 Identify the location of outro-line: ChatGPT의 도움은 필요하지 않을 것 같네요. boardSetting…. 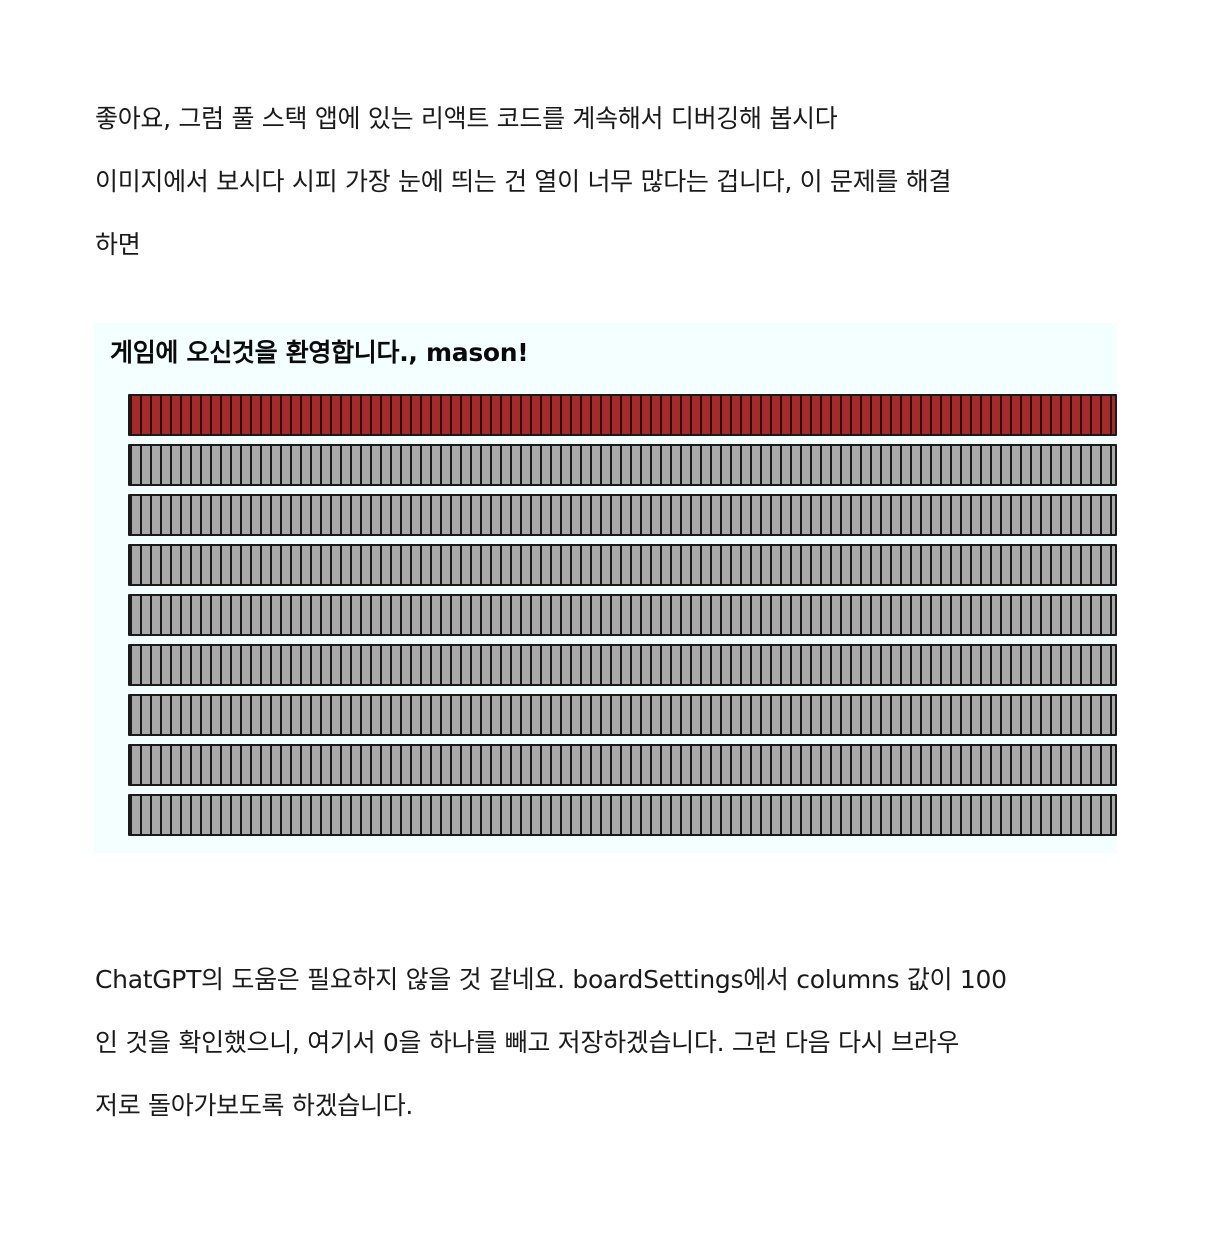
(551, 979).